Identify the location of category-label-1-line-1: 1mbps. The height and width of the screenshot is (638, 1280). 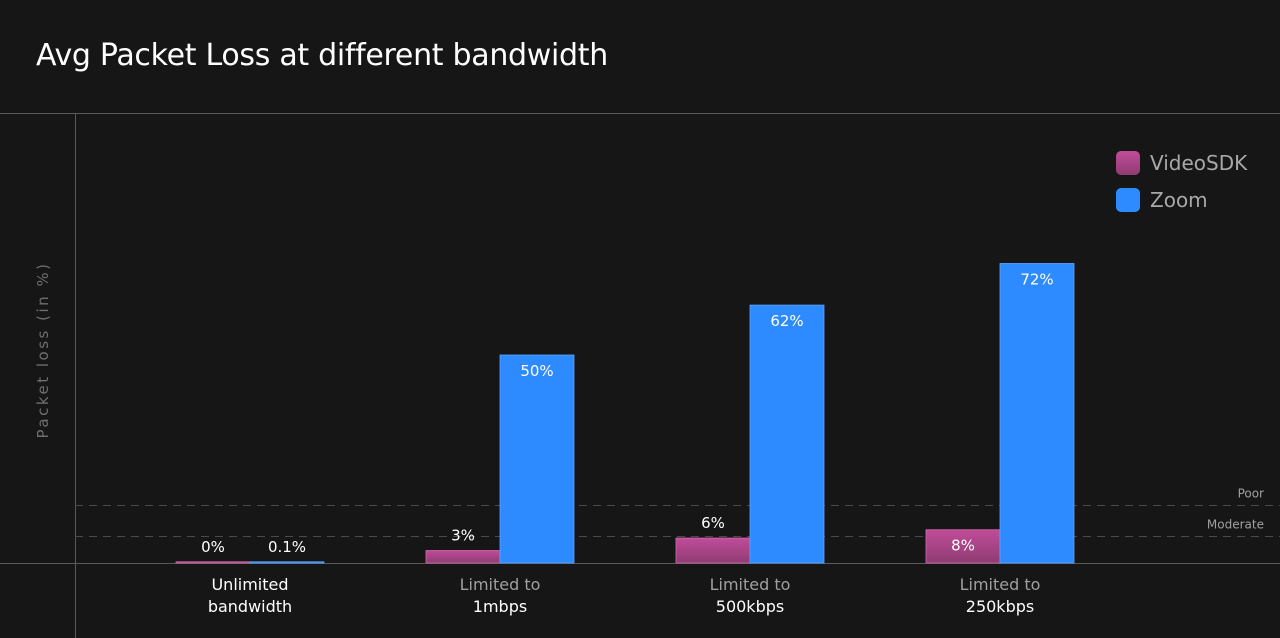
(500, 606).